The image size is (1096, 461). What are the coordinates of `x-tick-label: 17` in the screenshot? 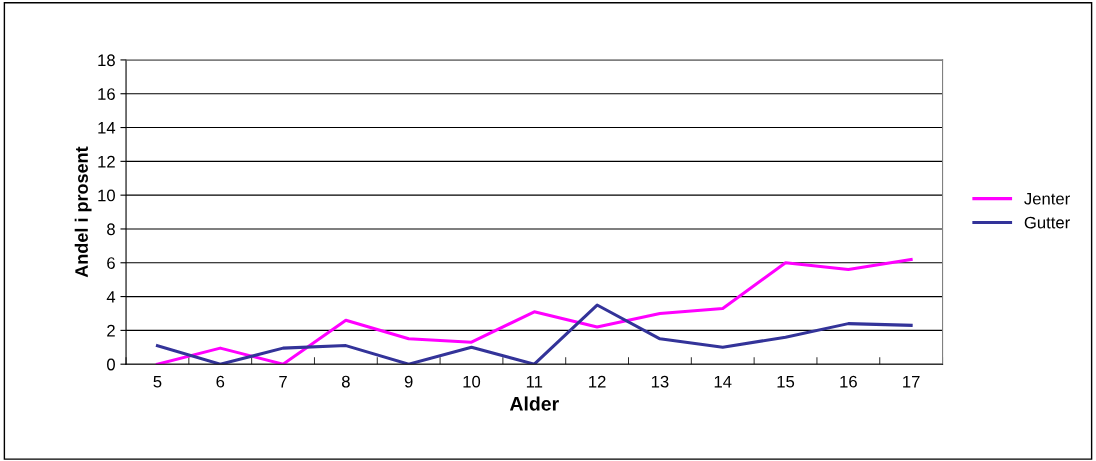 It's located at (911, 381).